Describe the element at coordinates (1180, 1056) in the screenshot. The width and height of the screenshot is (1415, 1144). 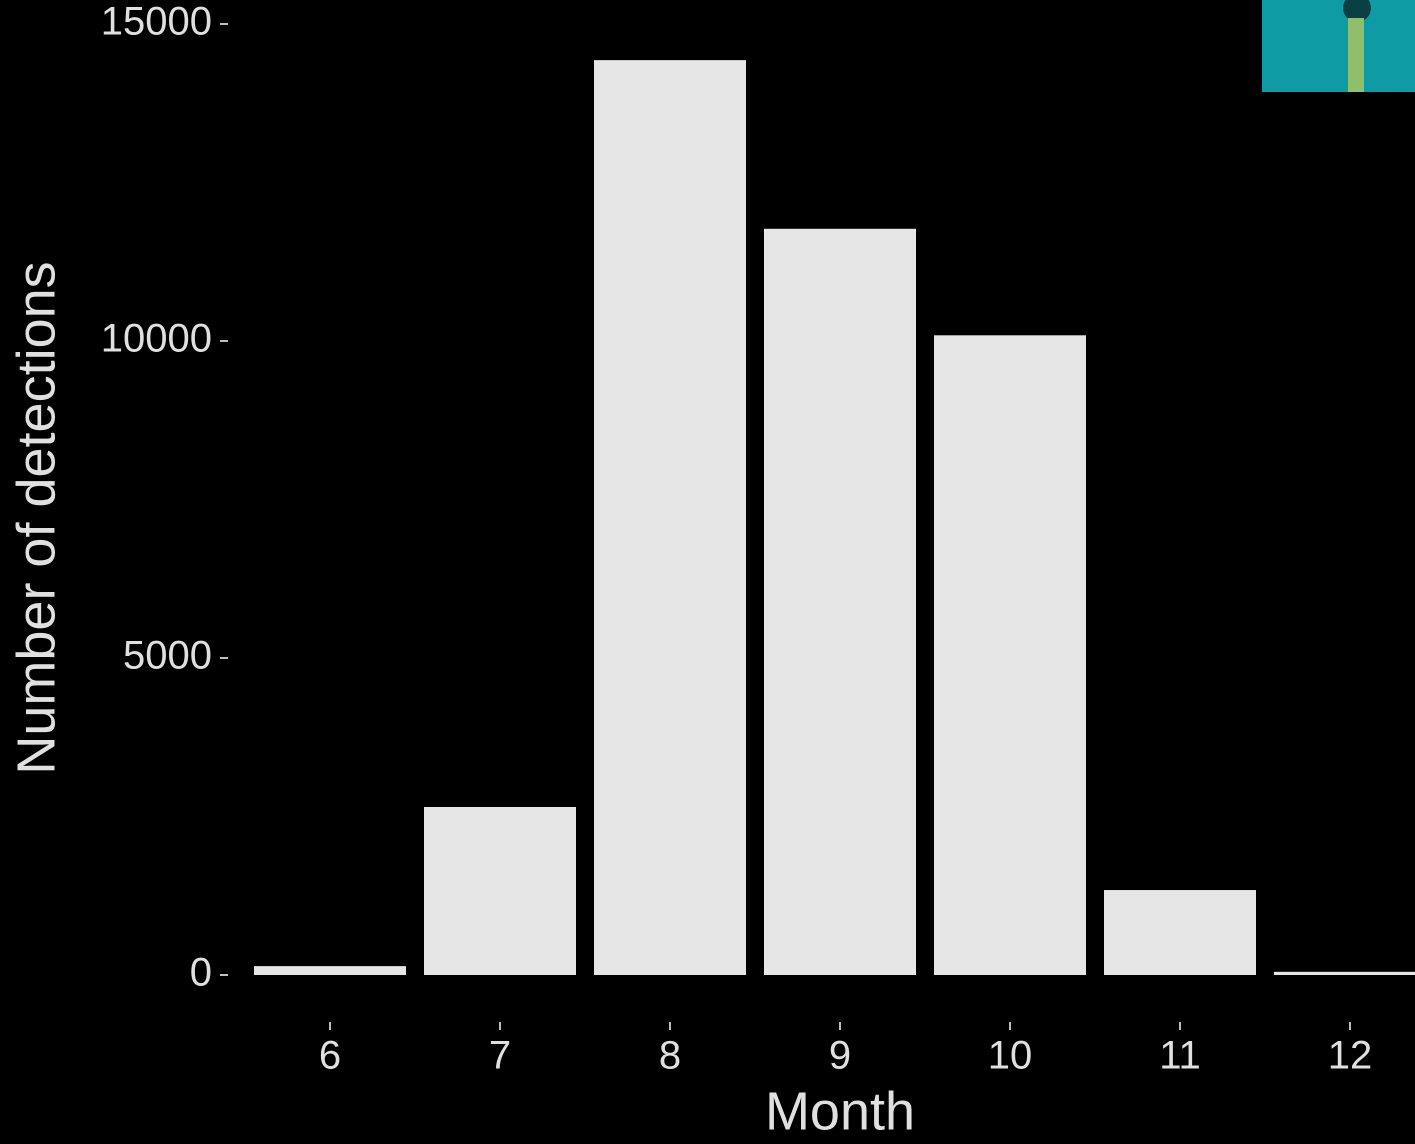
I see `x-tick-label: 11` at that location.